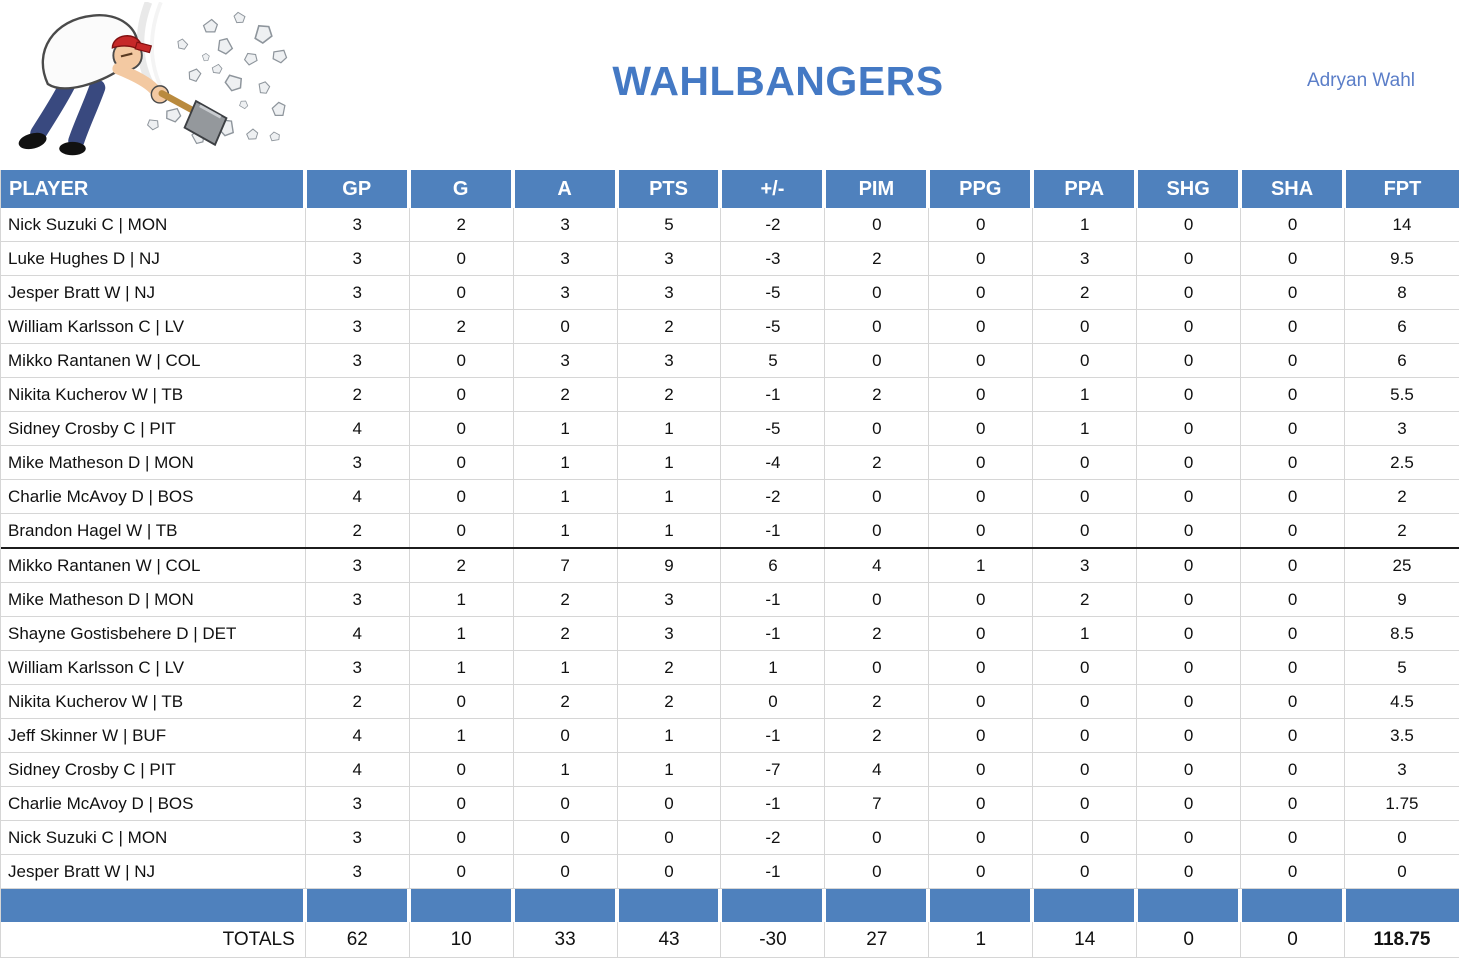 The height and width of the screenshot is (967, 1459). Describe the element at coordinates (1401, 939) in the screenshot. I see `totals-value-cell: 118.75` at that location.